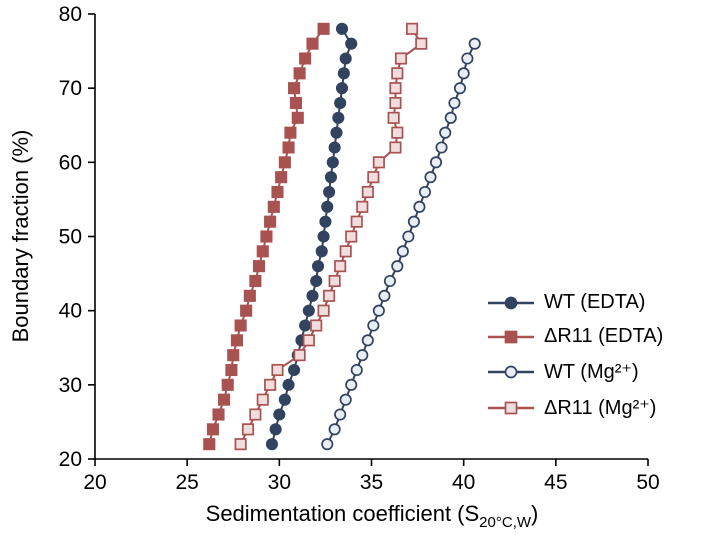 The height and width of the screenshot is (543, 702). I want to click on legend-label-dr11-edta: ΔR11 (EDTA), so click(604, 336).